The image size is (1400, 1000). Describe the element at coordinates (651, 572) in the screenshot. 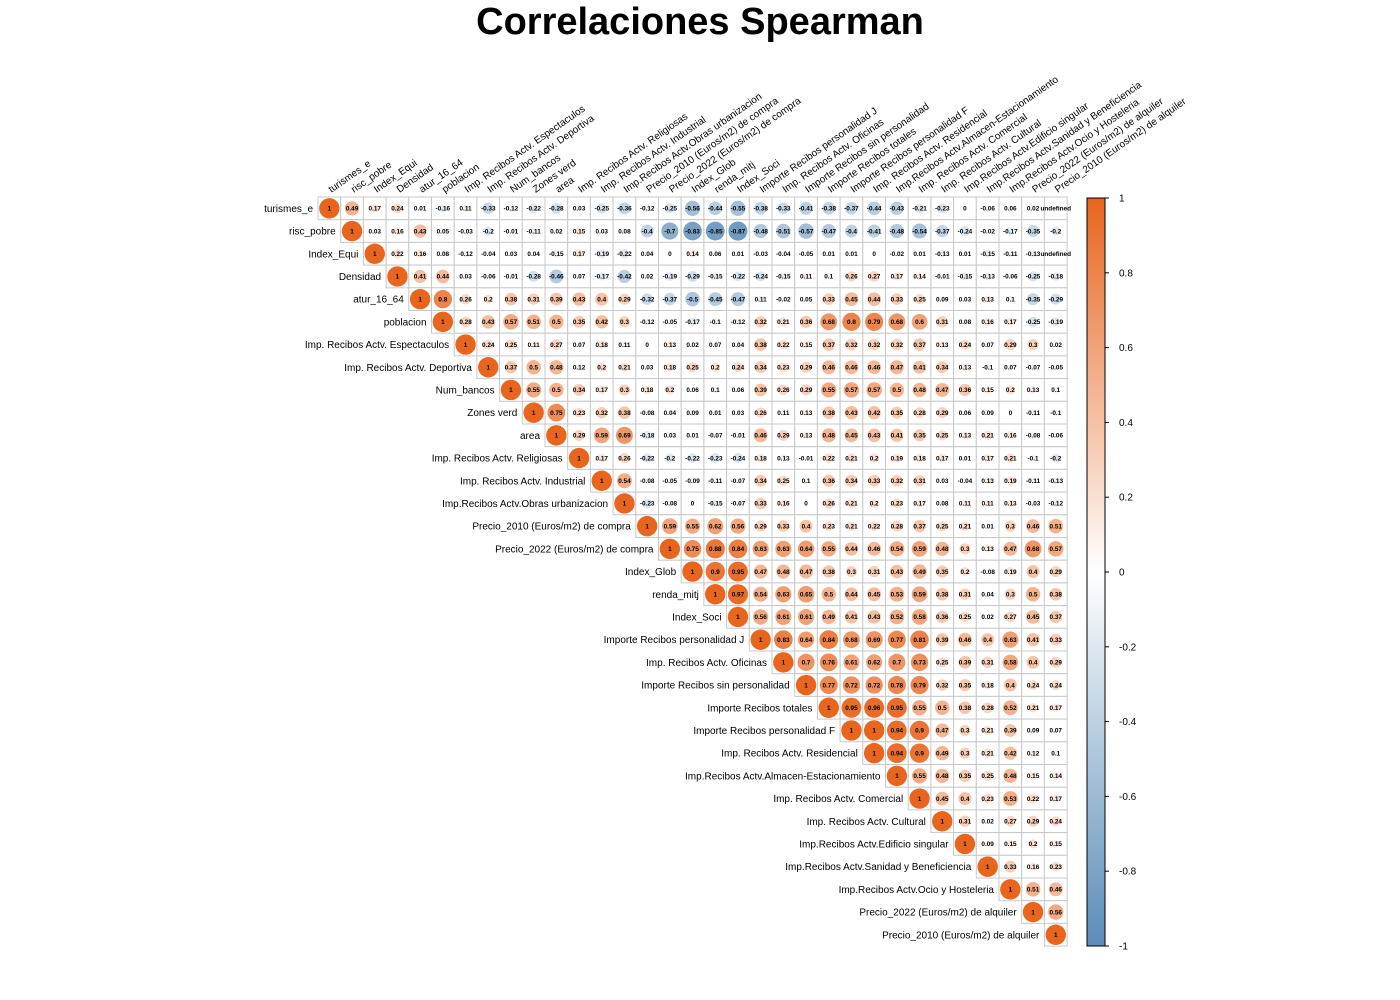

I see `row-label: Index_Glob` at that location.